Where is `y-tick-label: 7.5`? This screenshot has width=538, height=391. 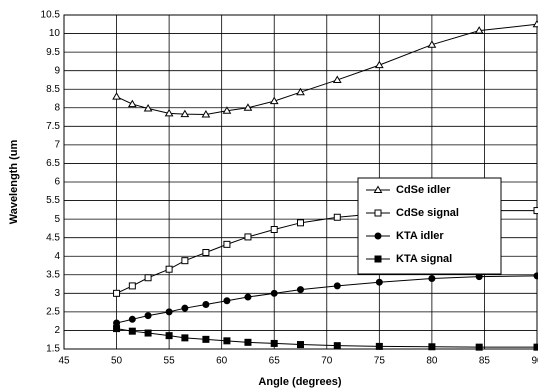 y-tick-label: 7.5 is located at coordinates (53, 126).